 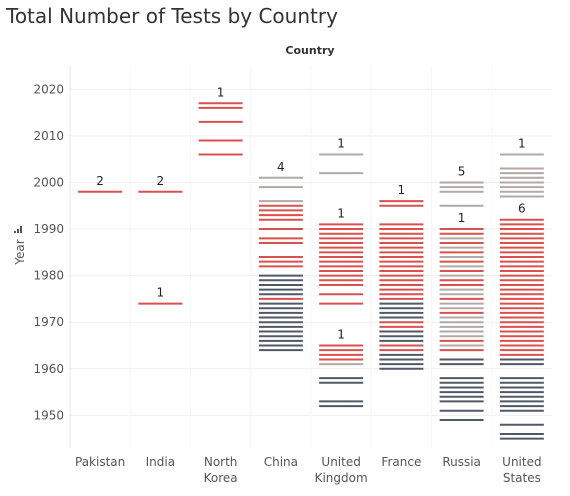 What do you see at coordinates (160, 462) in the screenshot?
I see `category-label: India` at bounding box center [160, 462].